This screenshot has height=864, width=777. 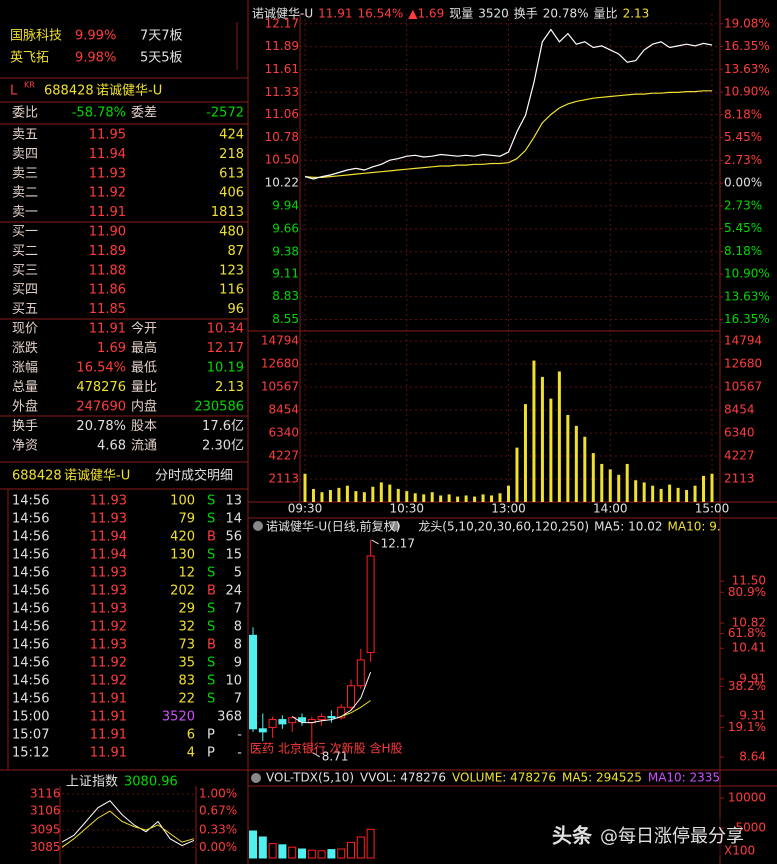 I want to click on trade-time: 15:12, so click(x=30, y=753).